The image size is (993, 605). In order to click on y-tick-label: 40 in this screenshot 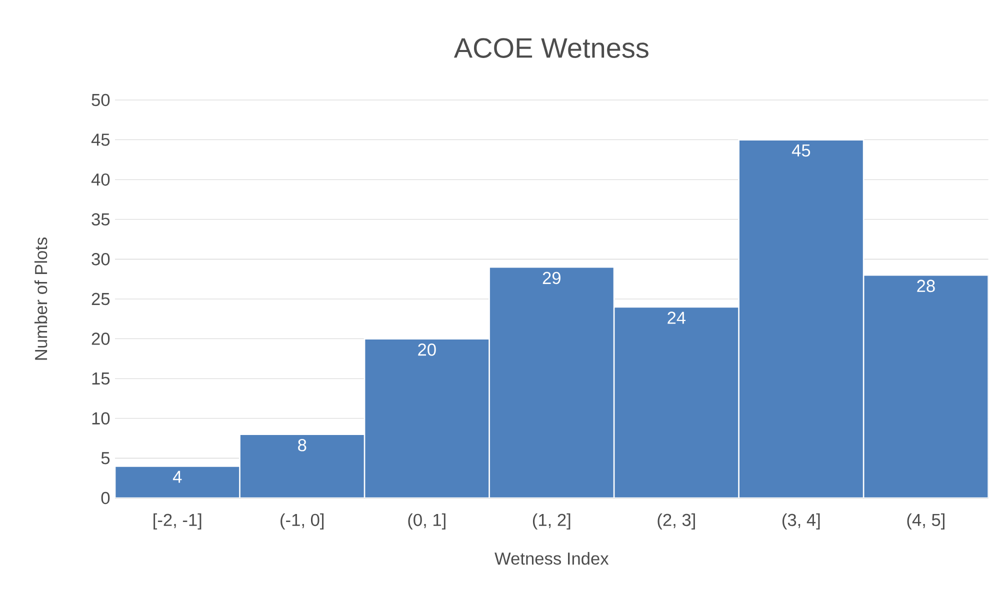, I will do `click(100, 179)`.